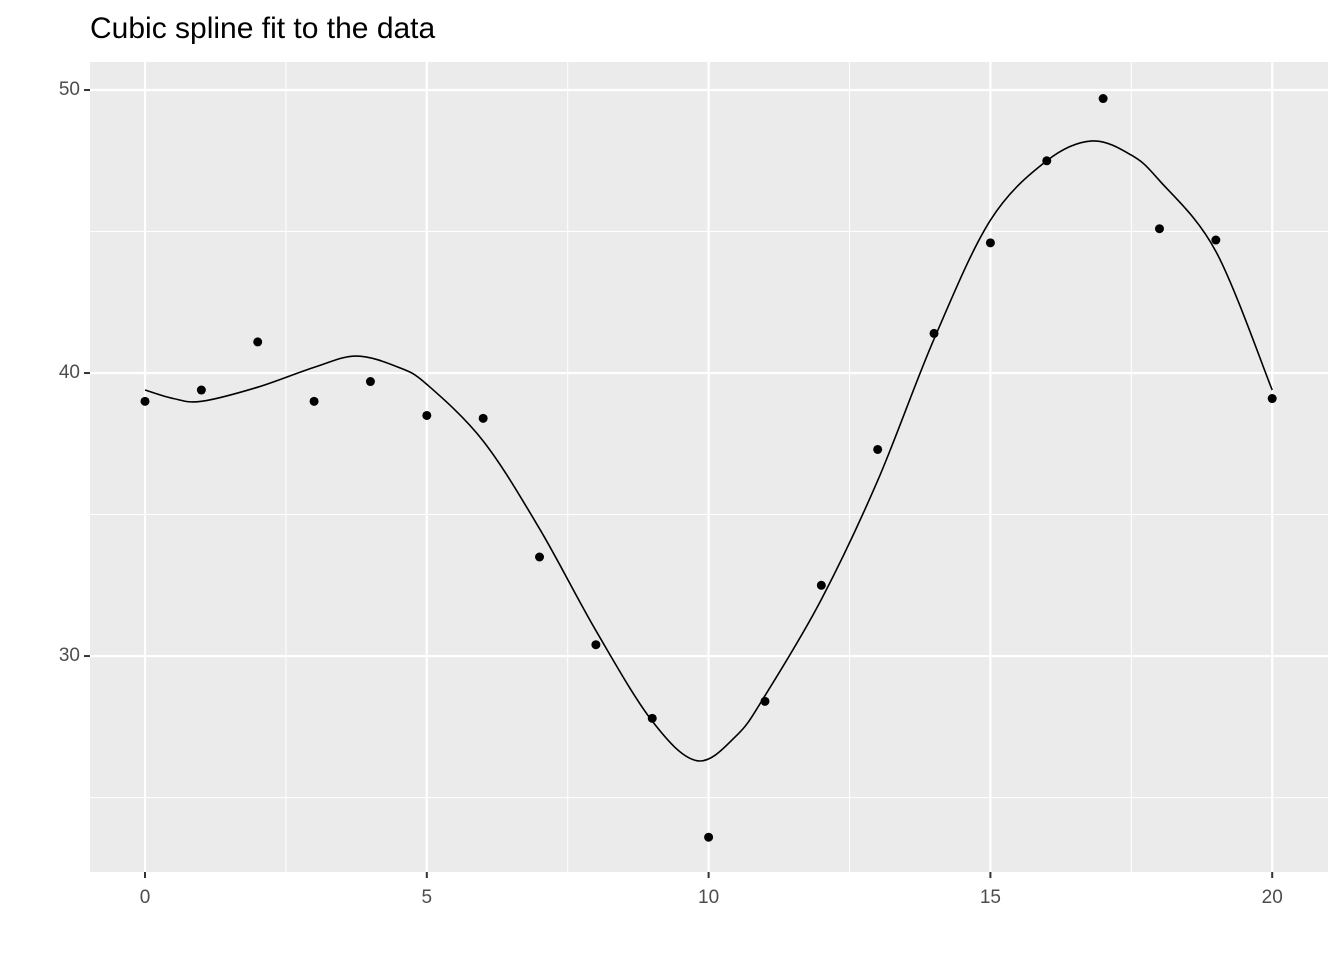 The height and width of the screenshot is (960, 1344). Describe the element at coordinates (1272, 897) in the screenshot. I see `x-tick-label: 20` at that location.